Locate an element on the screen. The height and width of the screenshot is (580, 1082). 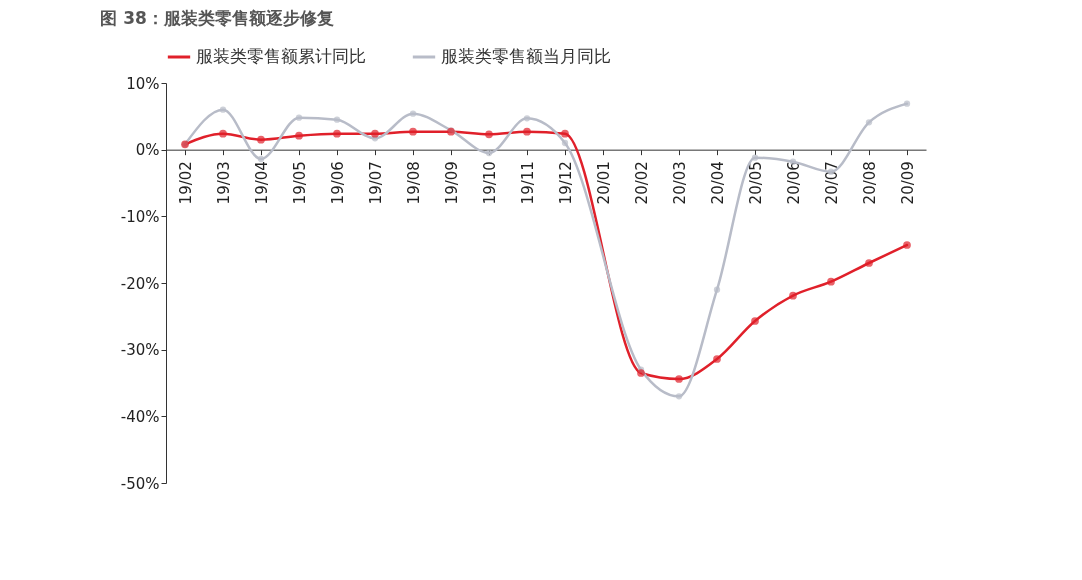
x-tick-label: 20/06 is located at coordinates (793, 183).